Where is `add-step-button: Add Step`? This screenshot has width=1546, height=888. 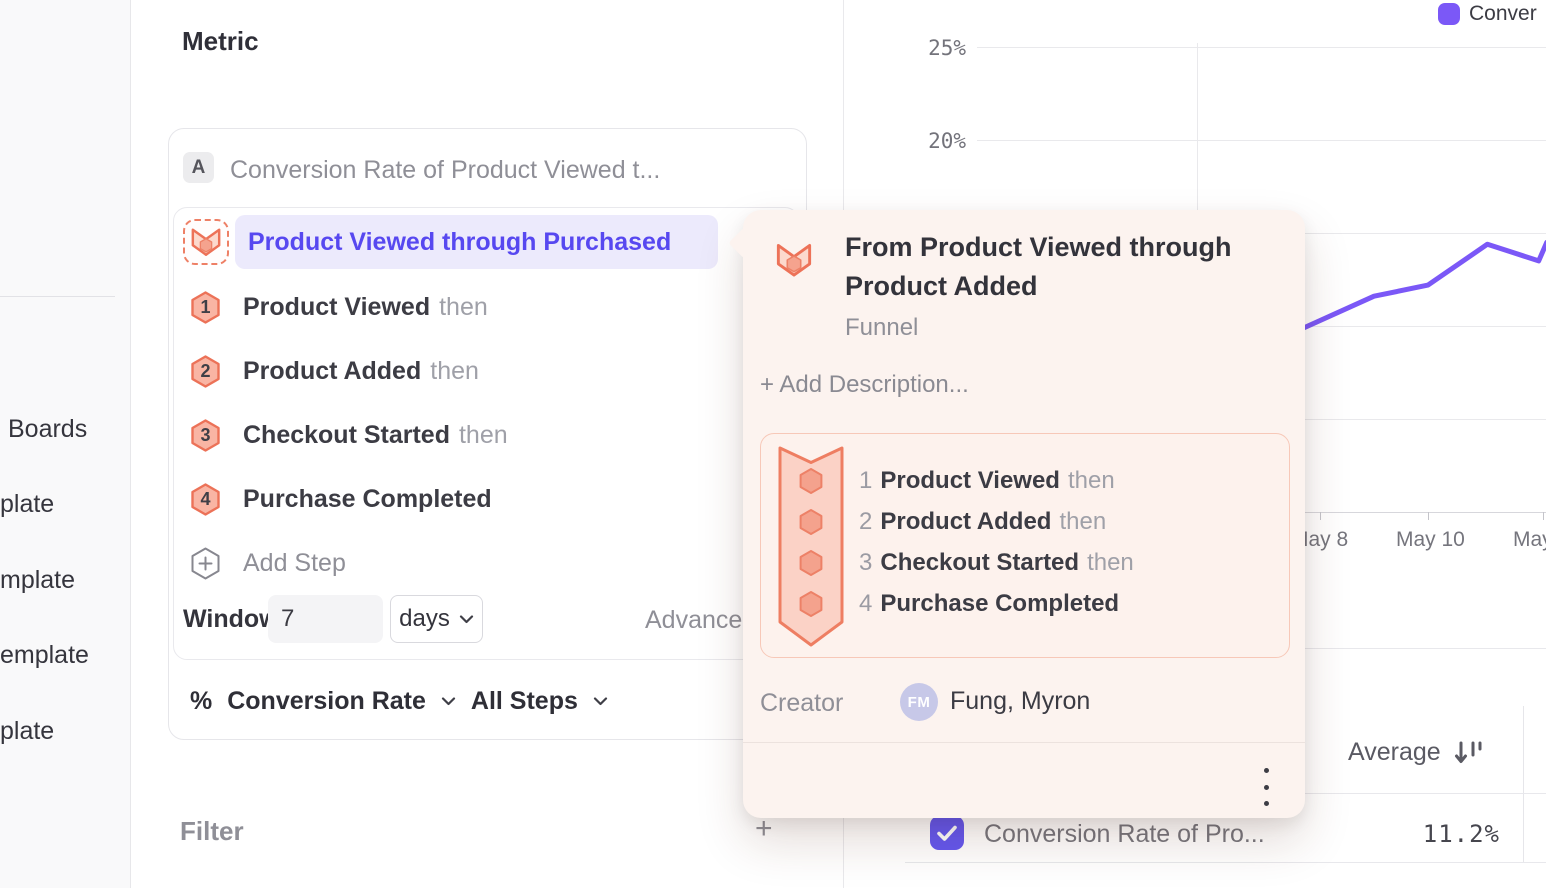 add-step-button: Add Step is located at coordinates (294, 563).